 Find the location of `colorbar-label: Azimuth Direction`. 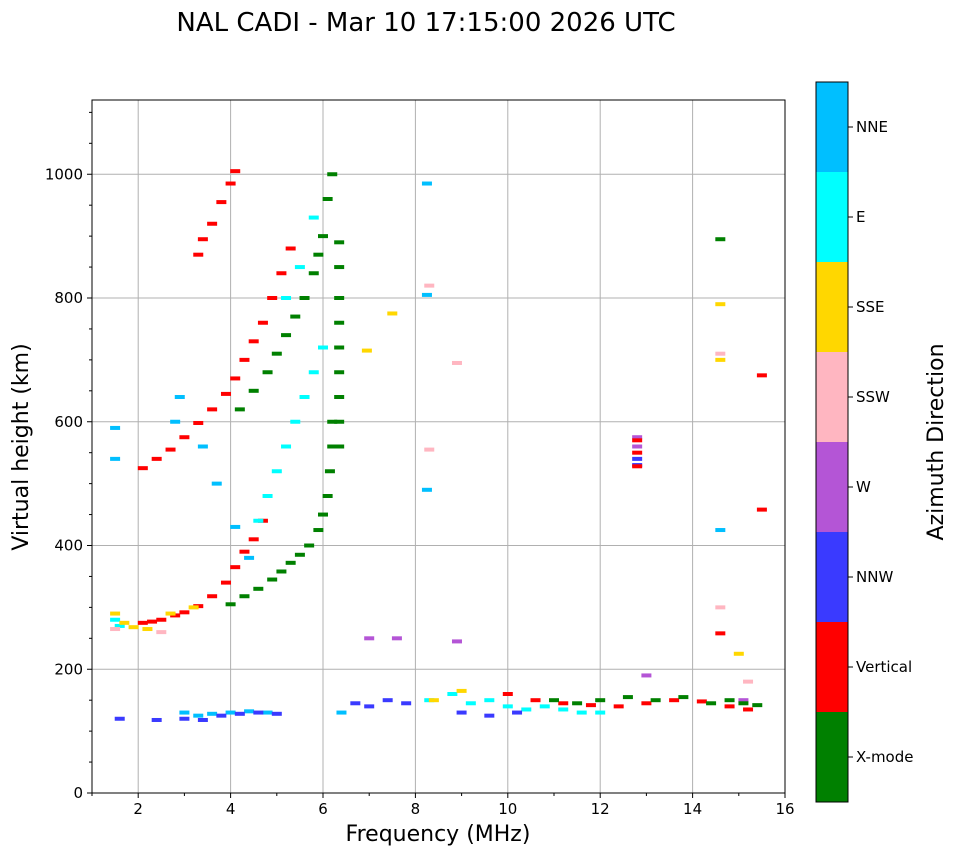

colorbar-label: Azimuth Direction is located at coordinates (936, 441).